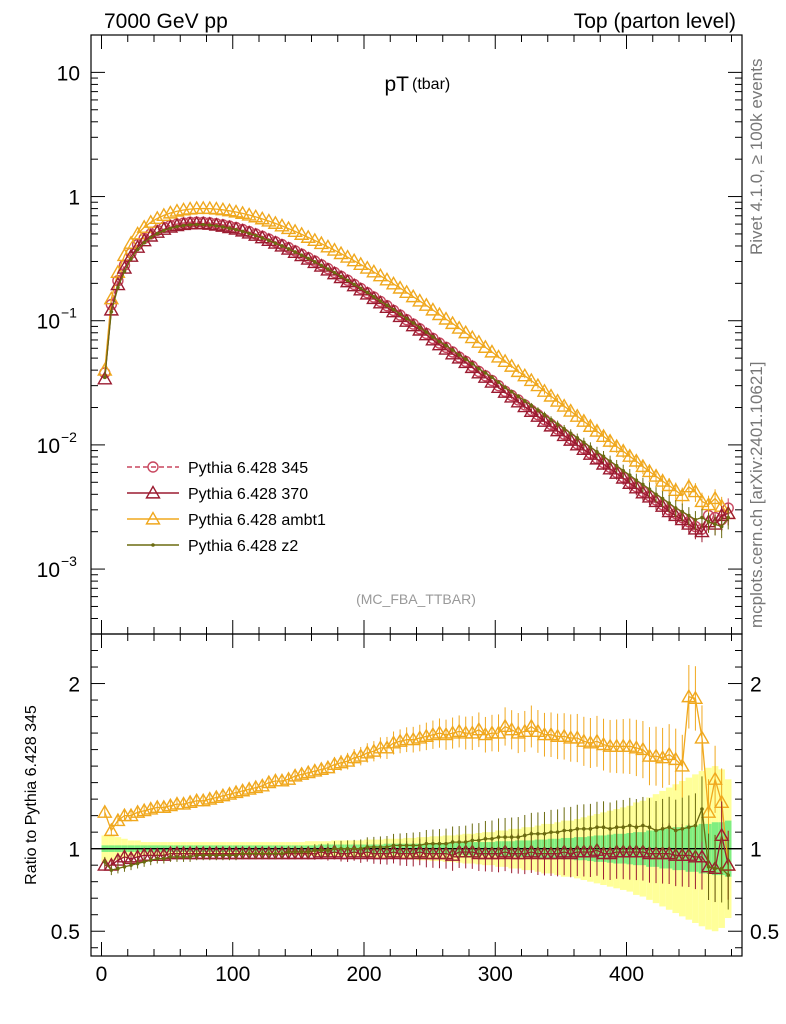 The height and width of the screenshot is (1024, 786). Describe the element at coordinates (363, 974) in the screenshot. I see `x-tick-label: 200` at that location.